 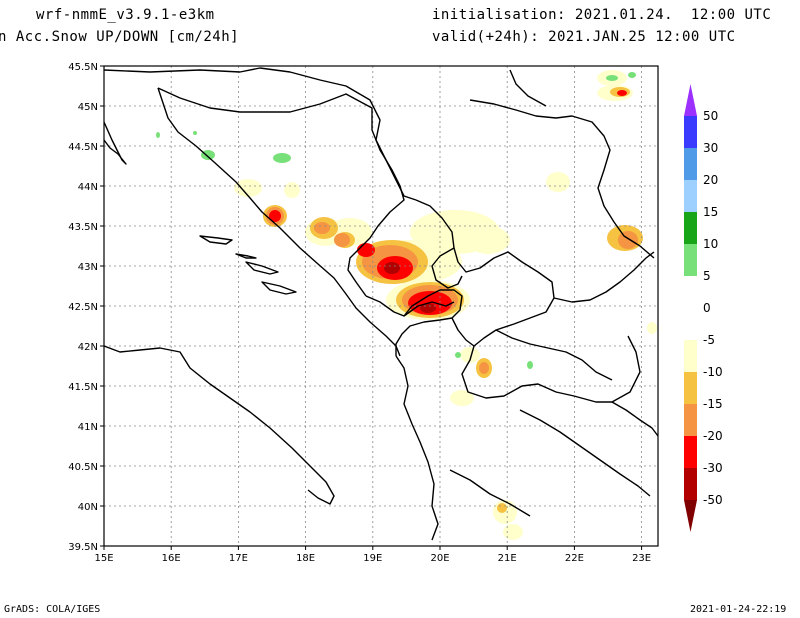 What do you see at coordinates (83, 547) in the screenshot?
I see `lat-label: 39.5N` at bounding box center [83, 547].